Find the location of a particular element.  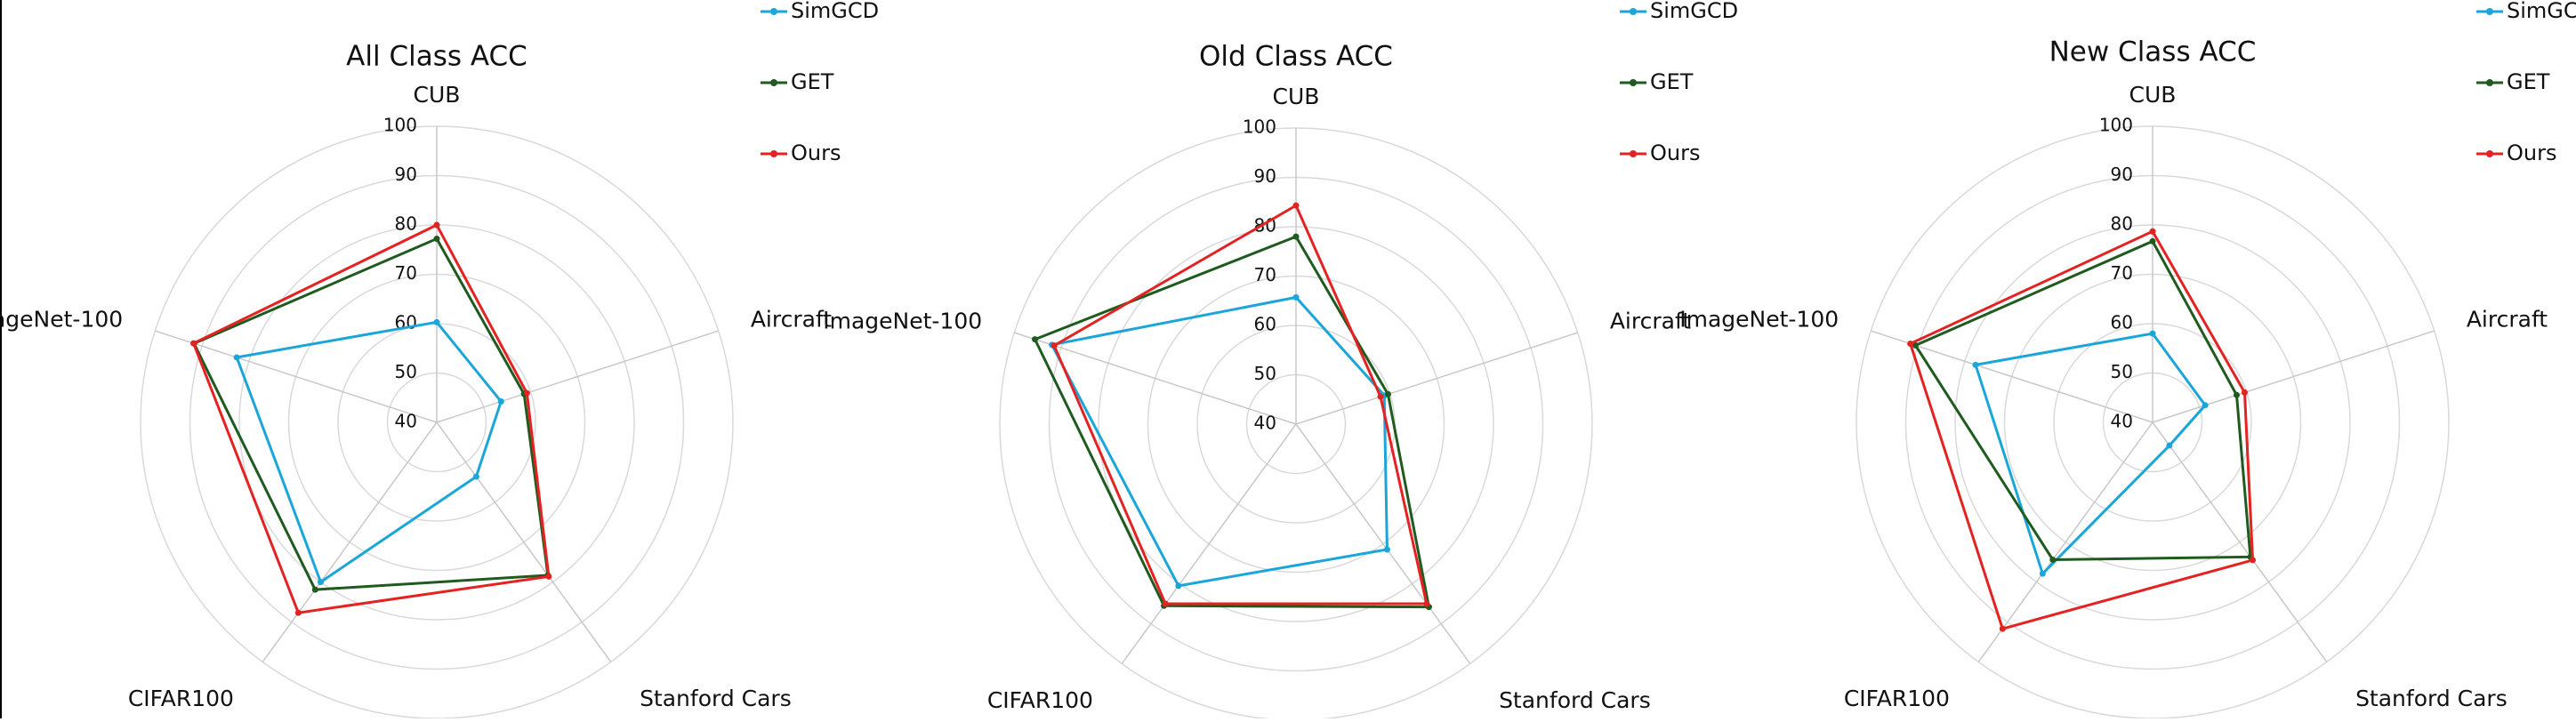

chart-title: New Class ACC is located at coordinates (2153, 52).